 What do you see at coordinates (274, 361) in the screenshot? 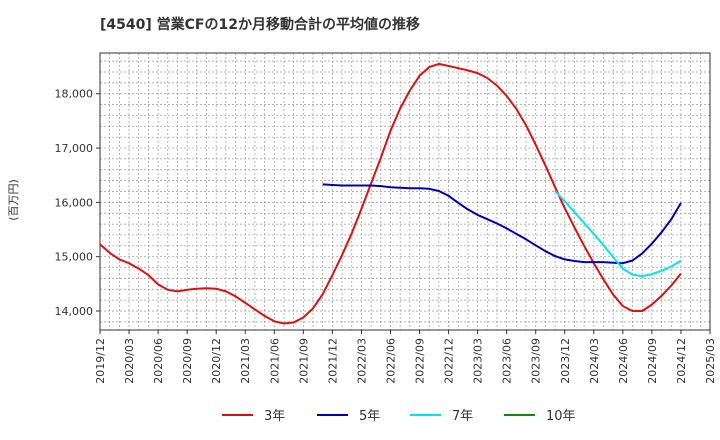
I see `x-tick-label: 2021/06` at bounding box center [274, 361].